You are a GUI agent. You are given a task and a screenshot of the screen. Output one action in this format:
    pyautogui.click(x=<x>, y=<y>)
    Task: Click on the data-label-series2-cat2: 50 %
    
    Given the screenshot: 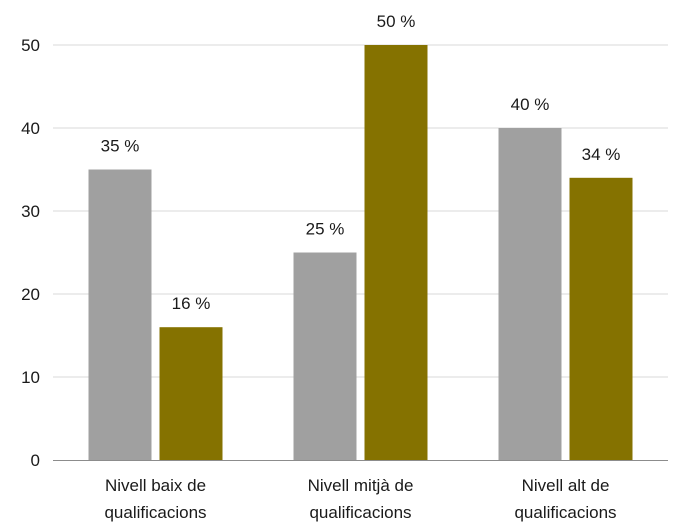 What is the action you would take?
    pyautogui.click(x=396, y=21)
    